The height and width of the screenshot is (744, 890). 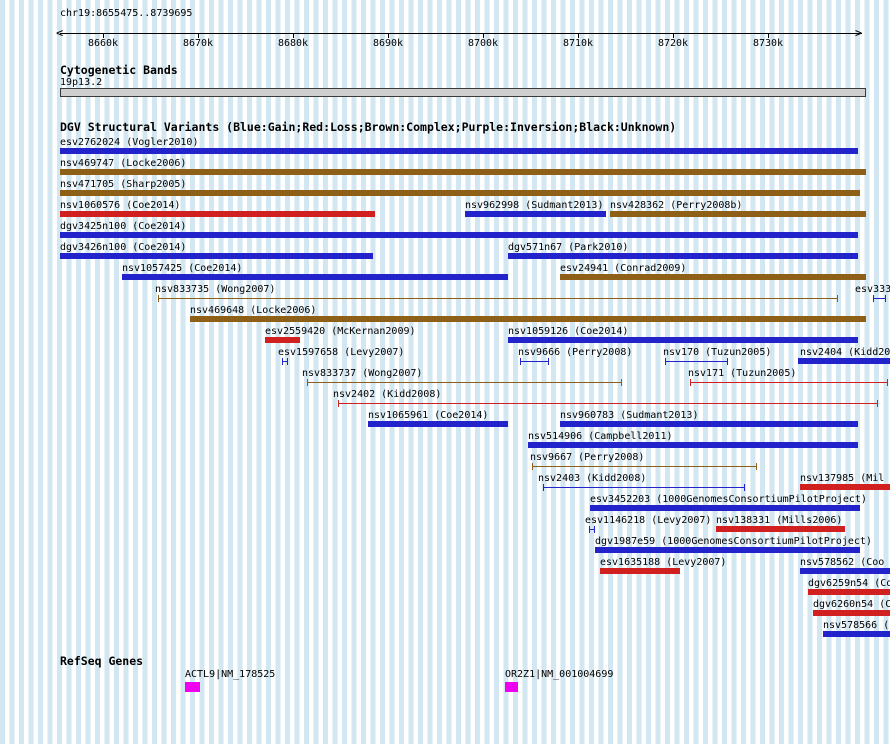 What do you see at coordinates (215, 289) in the screenshot?
I see `variant-label: nsv833735 (Wong2007)` at bounding box center [215, 289].